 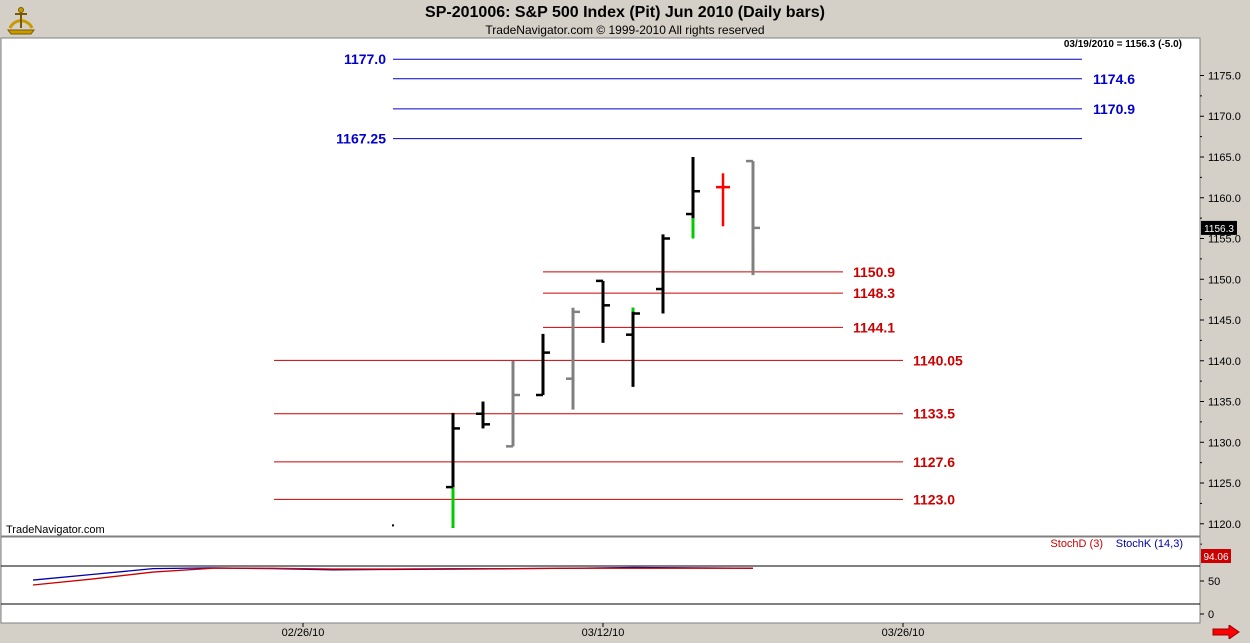 What do you see at coordinates (1224, 158) in the screenshot?
I see `price-axis-label: 1165.0` at bounding box center [1224, 158].